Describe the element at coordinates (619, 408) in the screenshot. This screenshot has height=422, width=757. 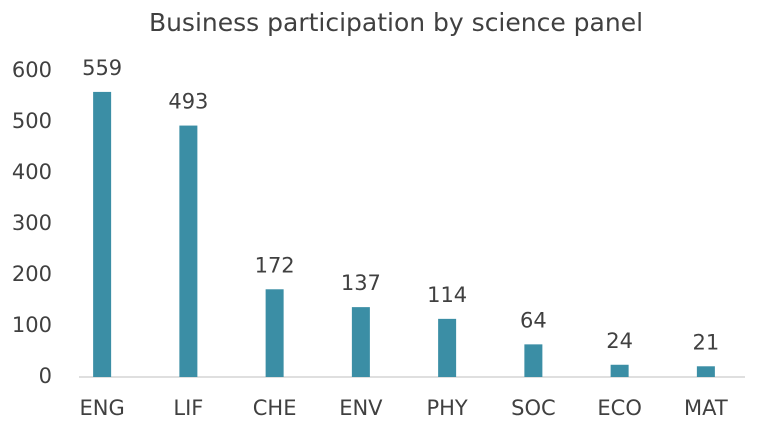
I see `x-tick-label: ECO` at that location.